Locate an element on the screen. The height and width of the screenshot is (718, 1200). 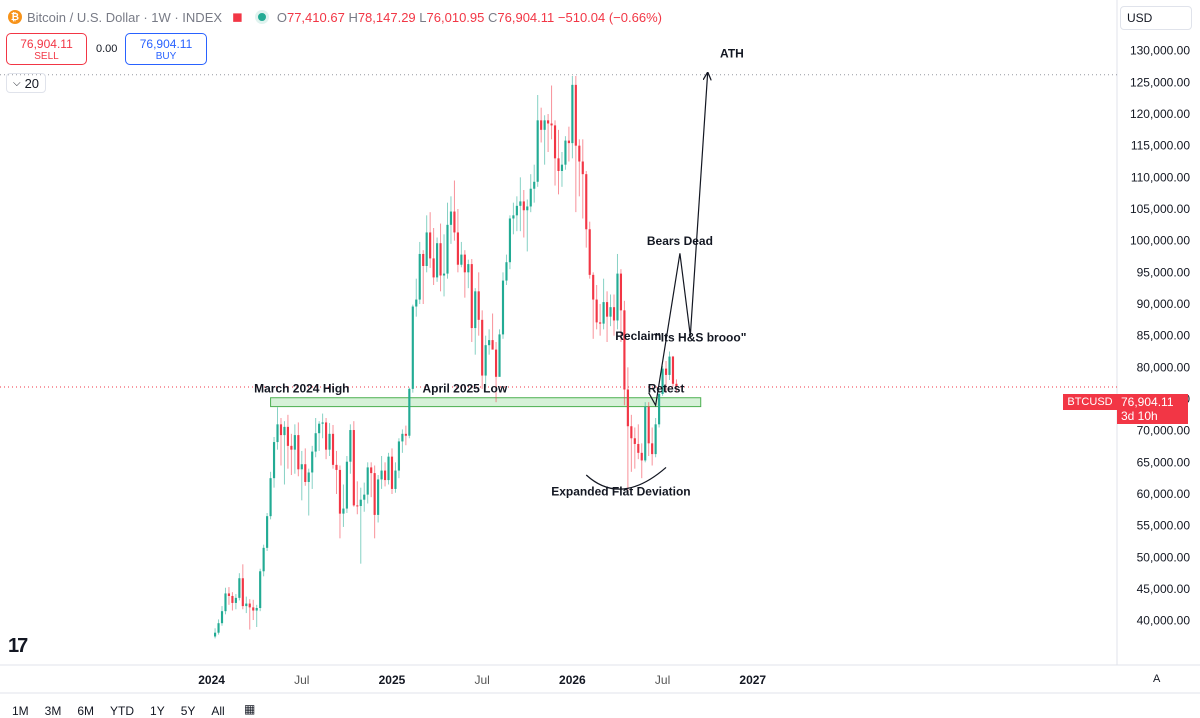
annotation-label: Reclaim is located at coordinates (638, 336).